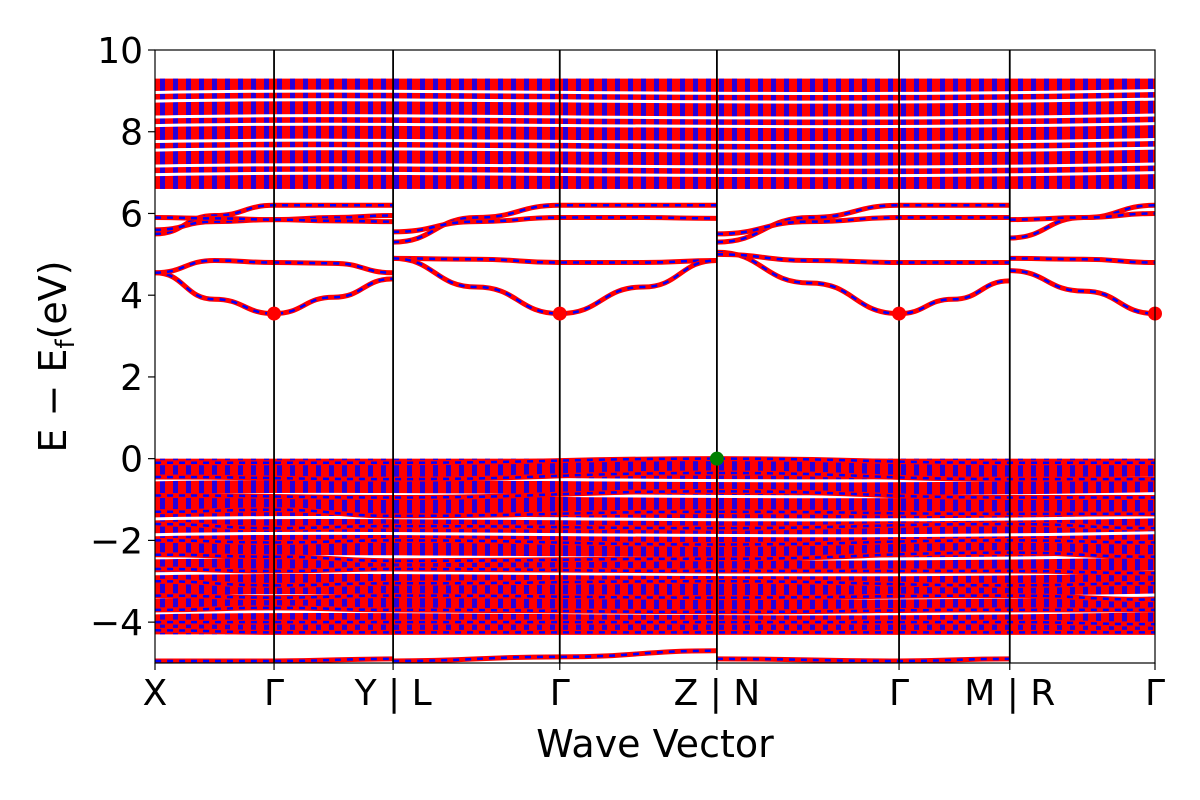 The height and width of the screenshot is (800, 1200). What do you see at coordinates (1155, 693) in the screenshot?
I see `x-tick-label: Γ` at bounding box center [1155, 693].